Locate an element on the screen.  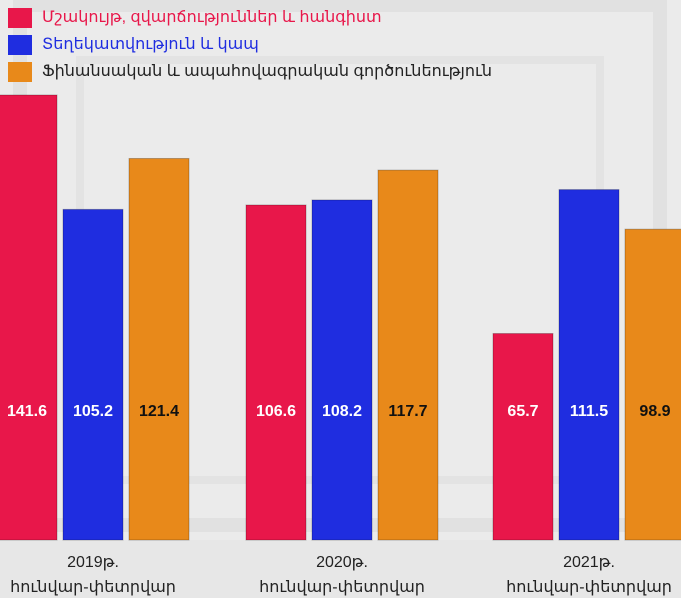
x-tick-label: 2020թ. is located at coordinates (342, 562).